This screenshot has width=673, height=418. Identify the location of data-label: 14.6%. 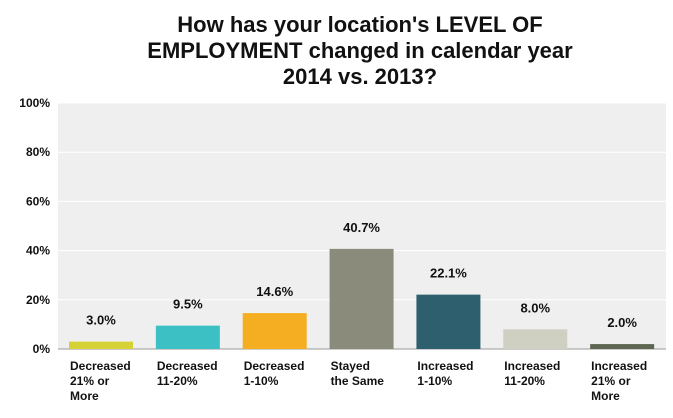
(274, 291).